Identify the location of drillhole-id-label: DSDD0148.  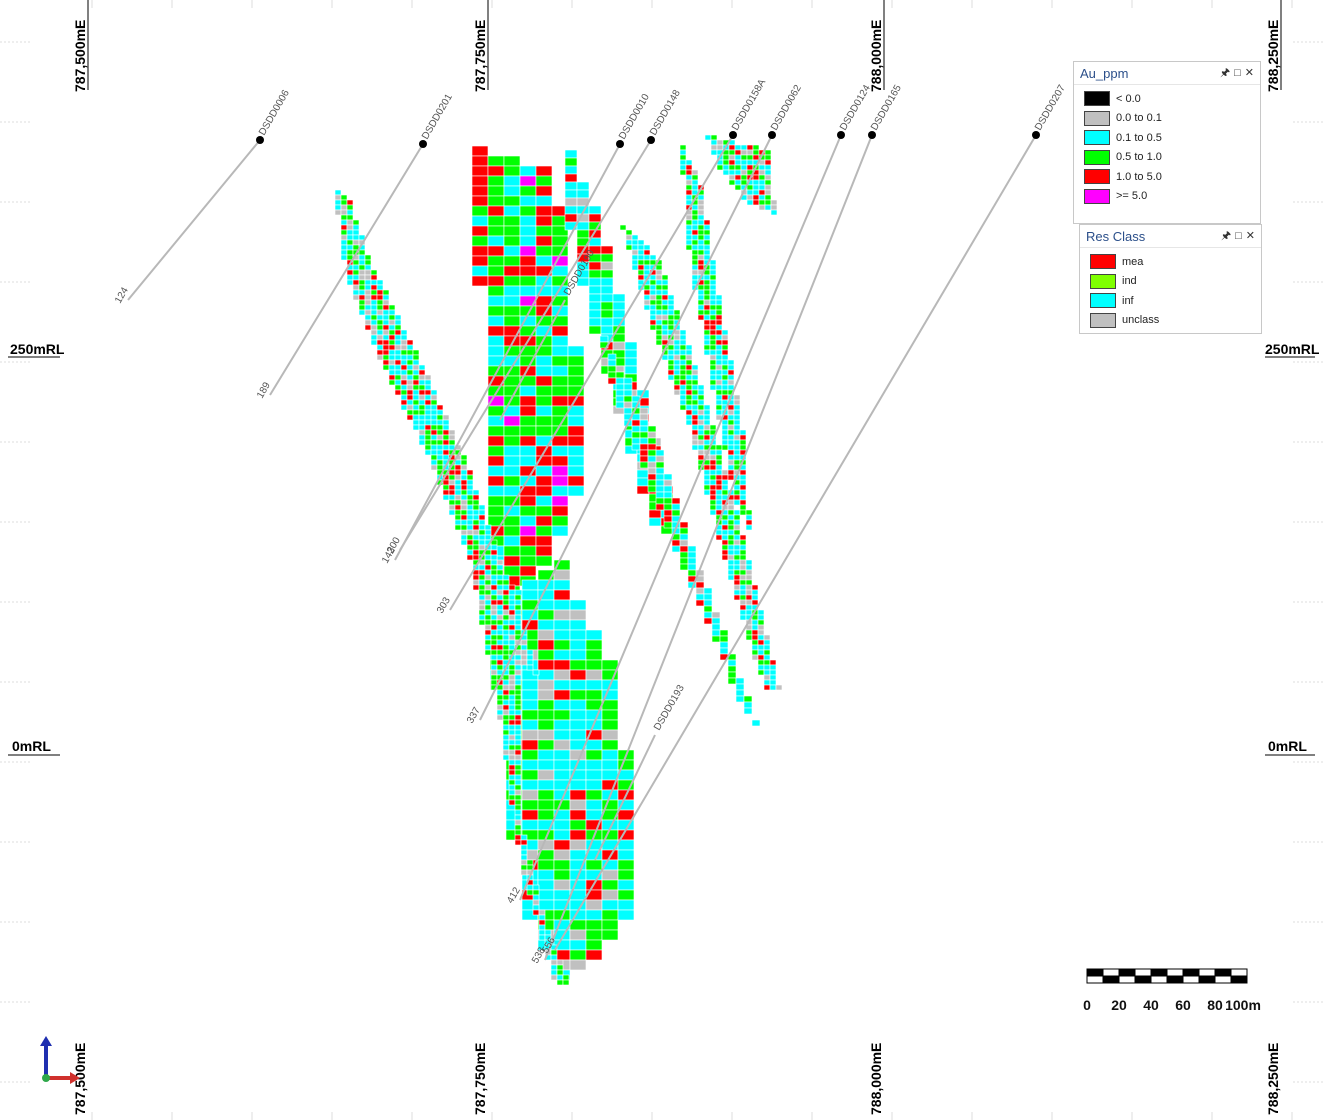
(665, 113).